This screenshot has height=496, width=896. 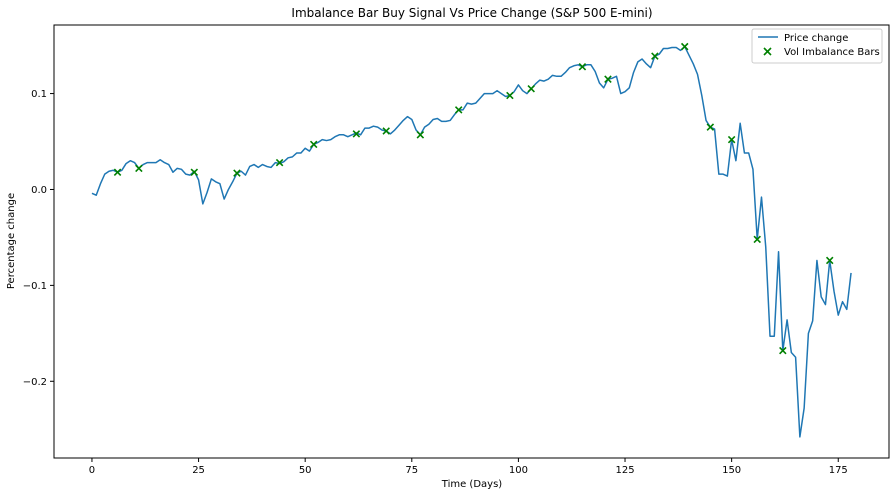 What do you see at coordinates (411, 470) in the screenshot?
I see `x-tick-label: 75` at bounding box center [411, 470].